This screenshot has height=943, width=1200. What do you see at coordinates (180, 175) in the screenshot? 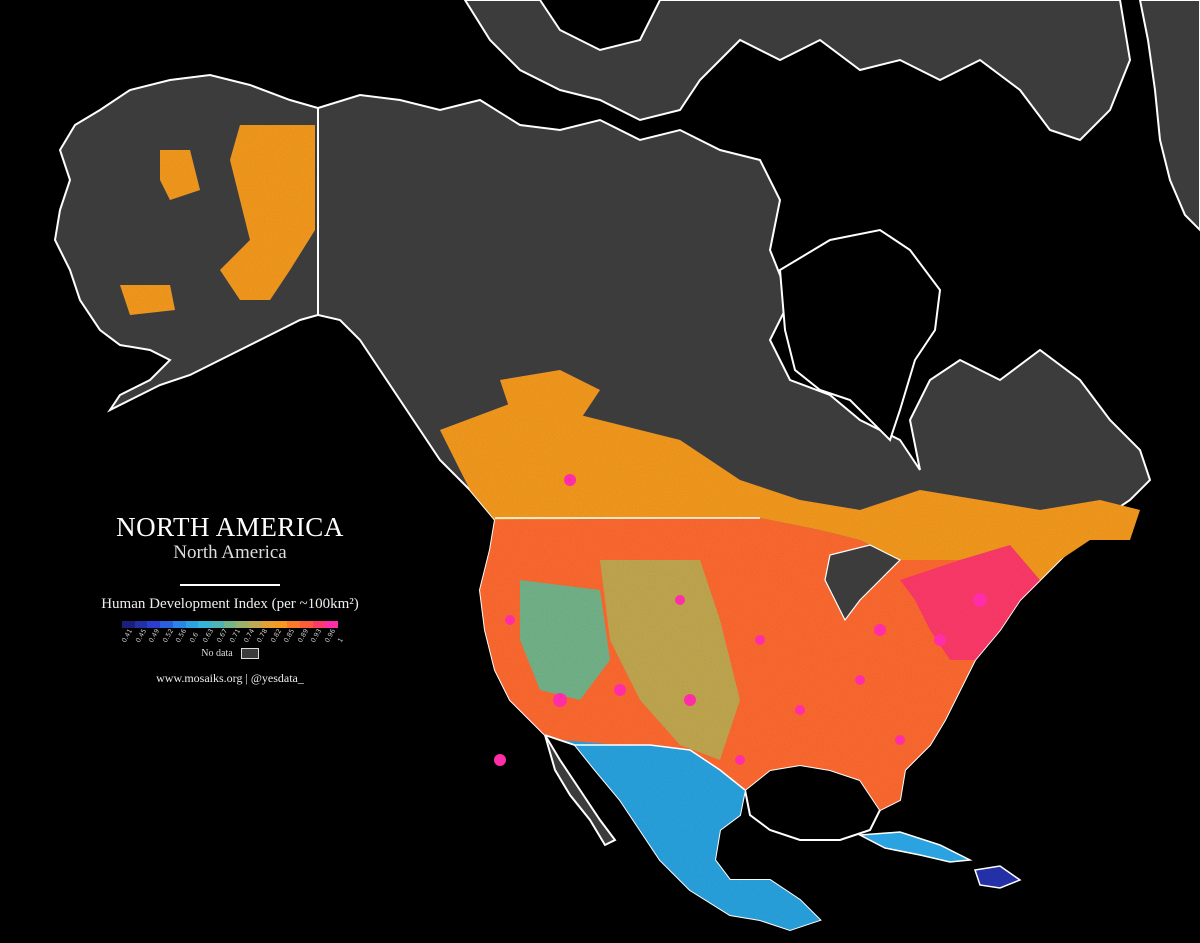
I see `region-alaska-west` at bounding box center [180, 175].